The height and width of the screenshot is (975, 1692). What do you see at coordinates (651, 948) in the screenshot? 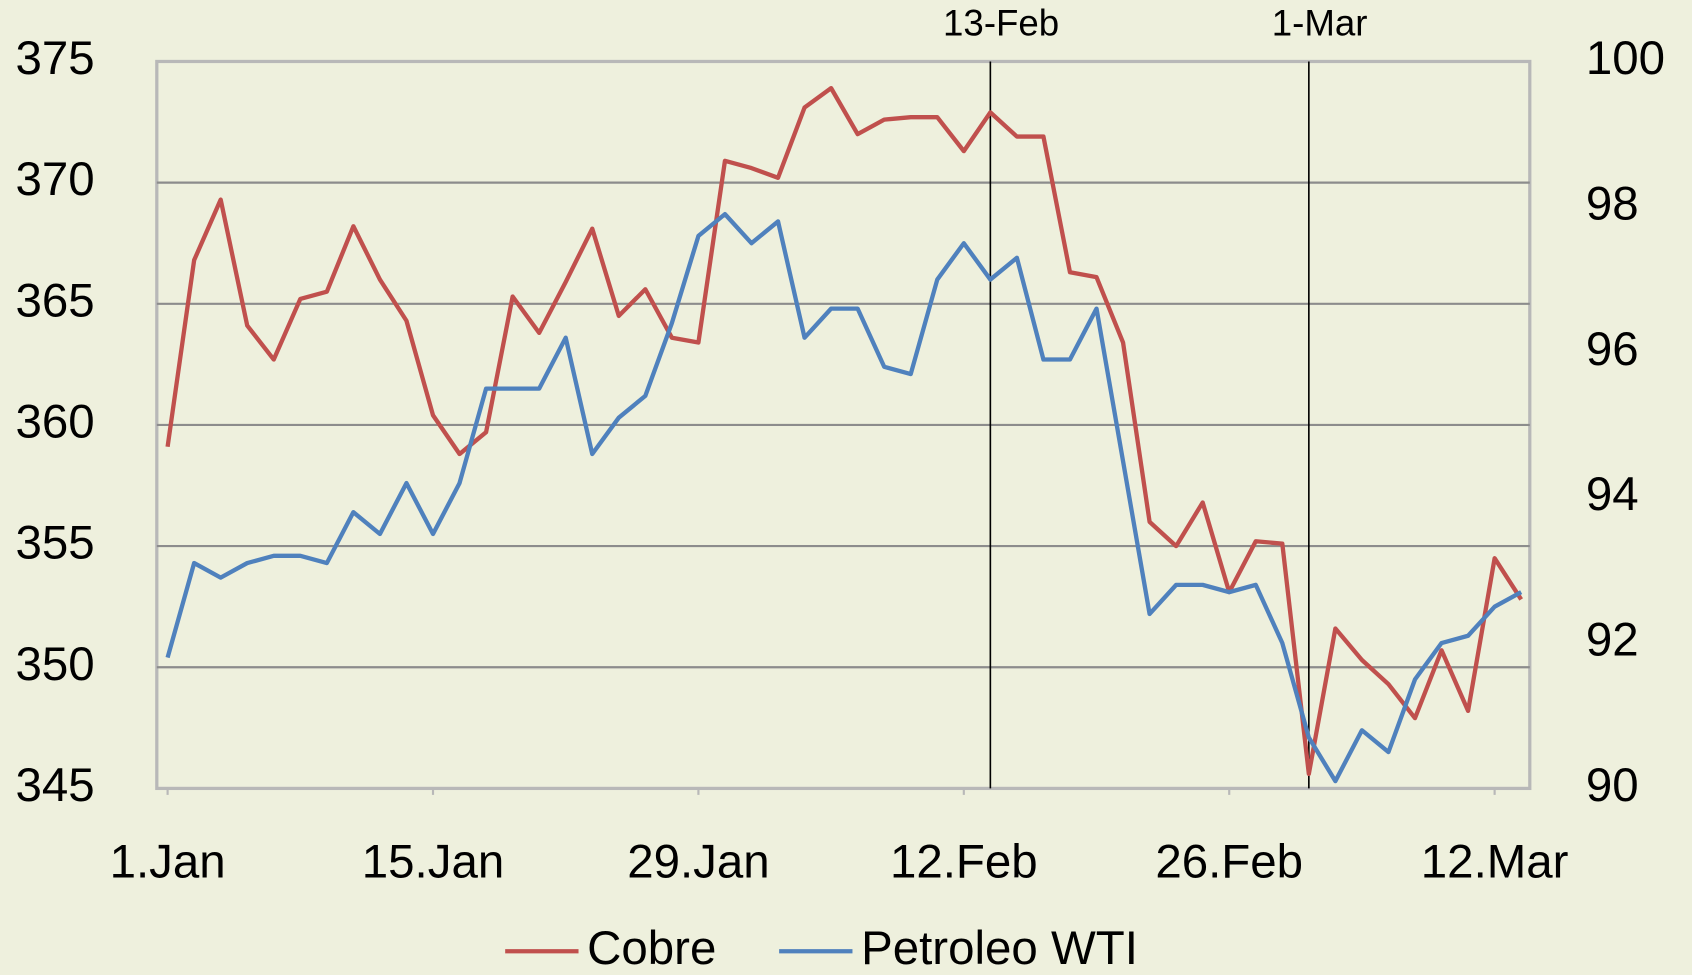
I see `legend-label: Cobre` at bounding box center [651, 948].